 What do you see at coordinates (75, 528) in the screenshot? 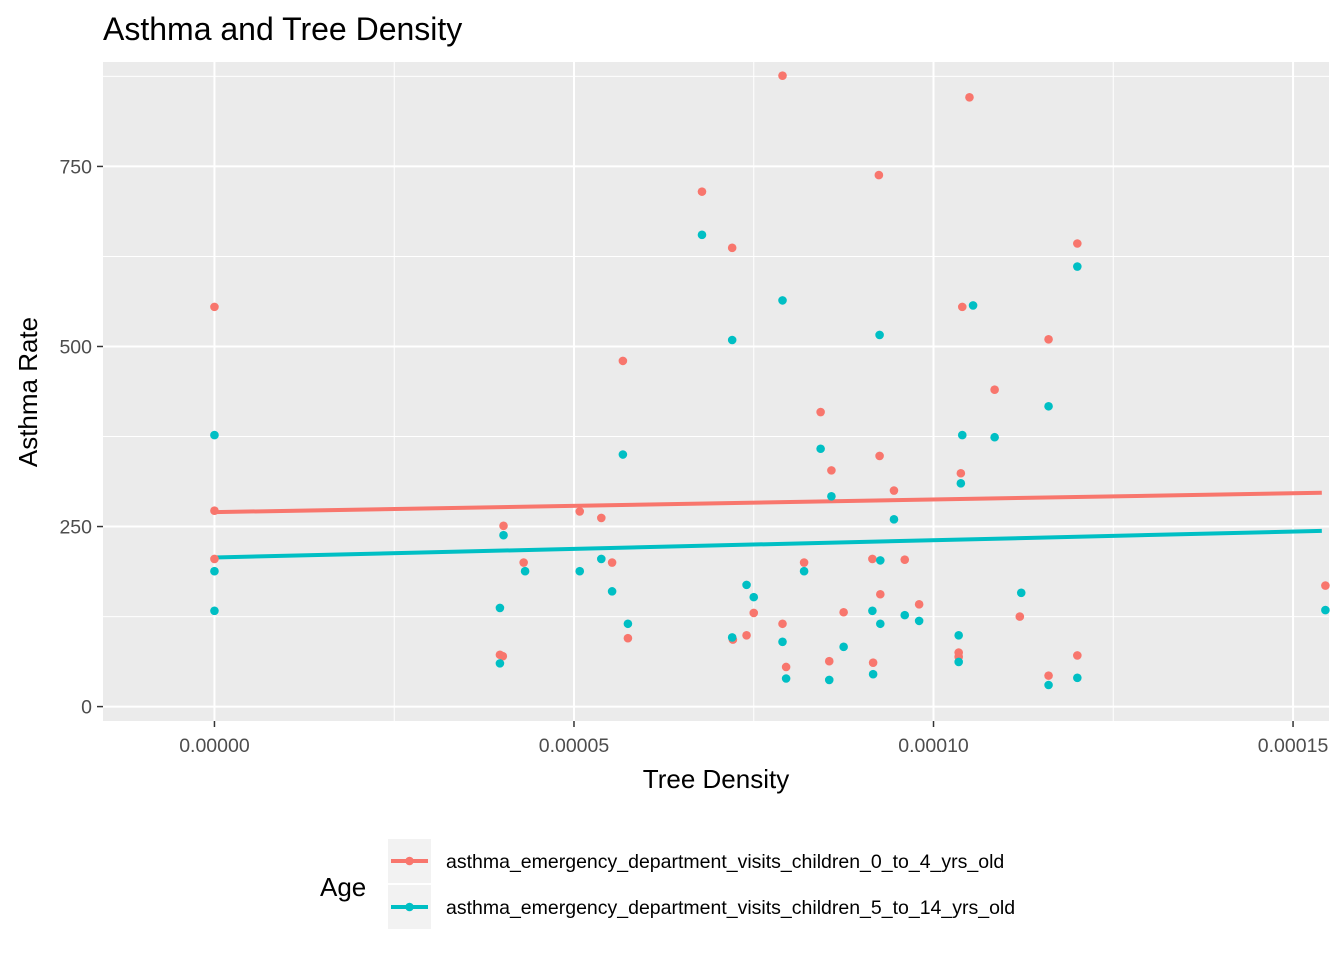
I see `y-tick-label: 250` at bounding box center [75, 528].